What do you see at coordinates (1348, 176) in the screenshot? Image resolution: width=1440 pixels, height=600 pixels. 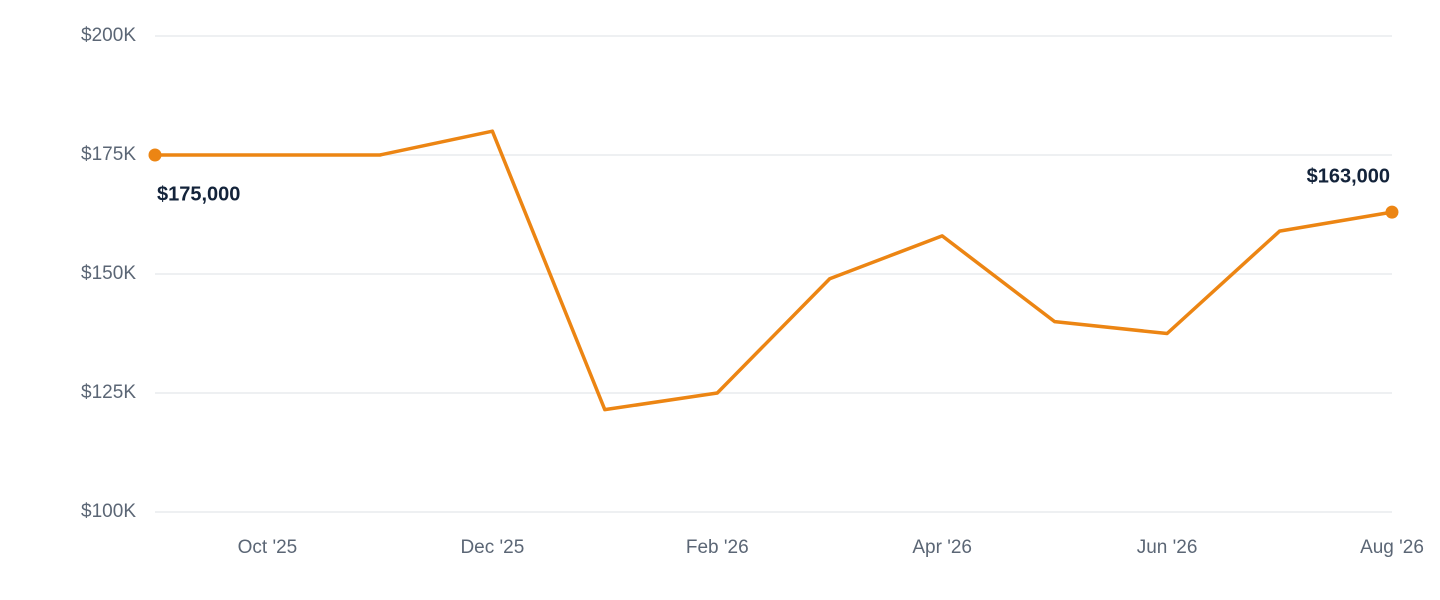 I see `value-label: $163,000` at bounding box center [1348, 176].